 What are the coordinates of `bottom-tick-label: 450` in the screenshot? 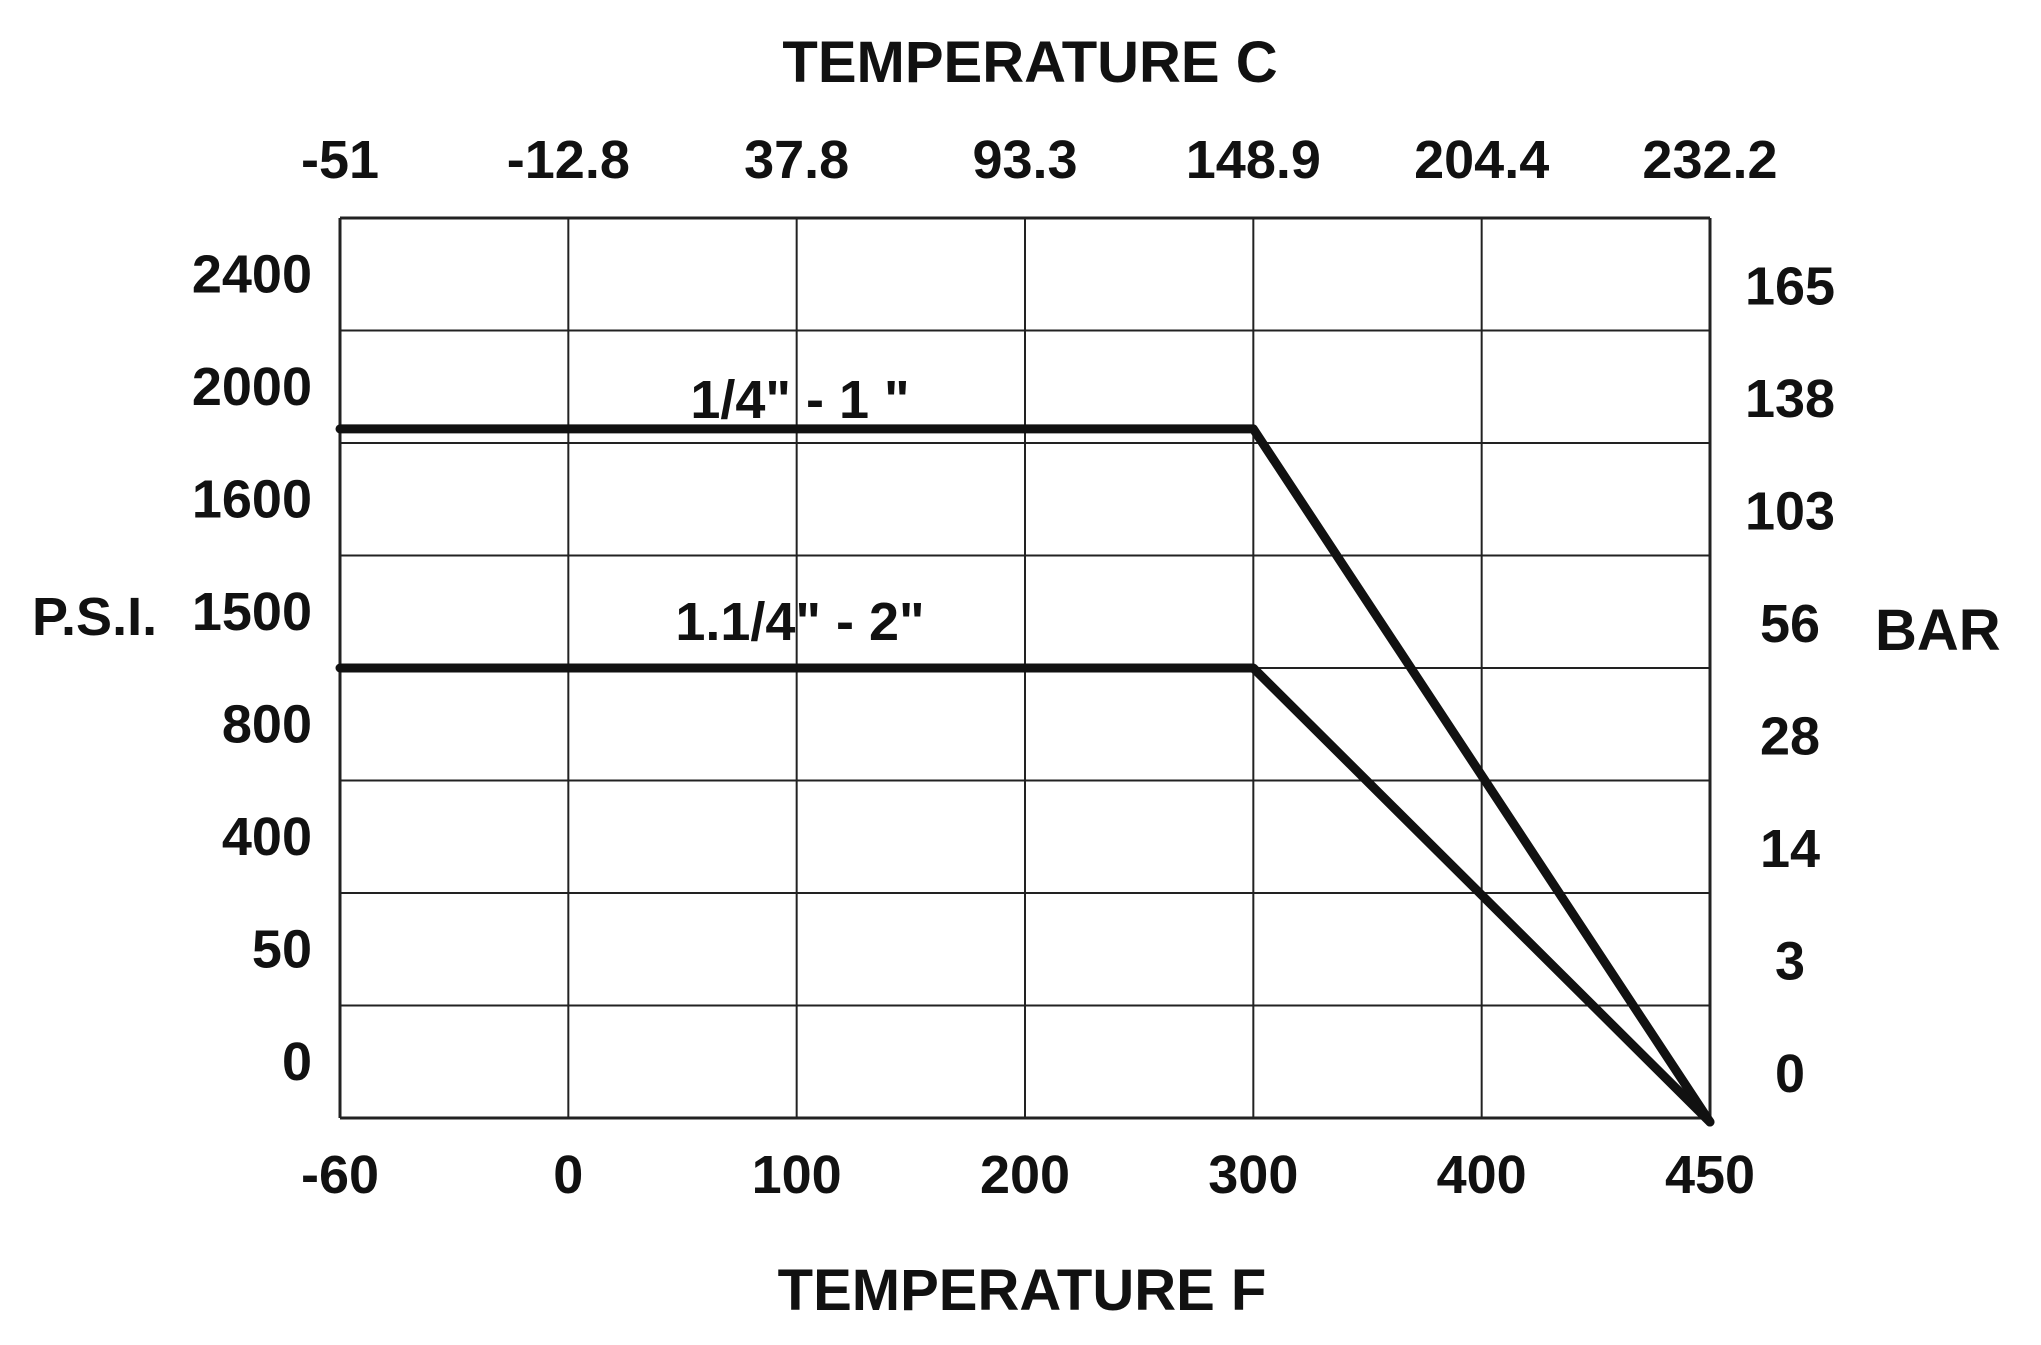 It's located at (1710, 1175).